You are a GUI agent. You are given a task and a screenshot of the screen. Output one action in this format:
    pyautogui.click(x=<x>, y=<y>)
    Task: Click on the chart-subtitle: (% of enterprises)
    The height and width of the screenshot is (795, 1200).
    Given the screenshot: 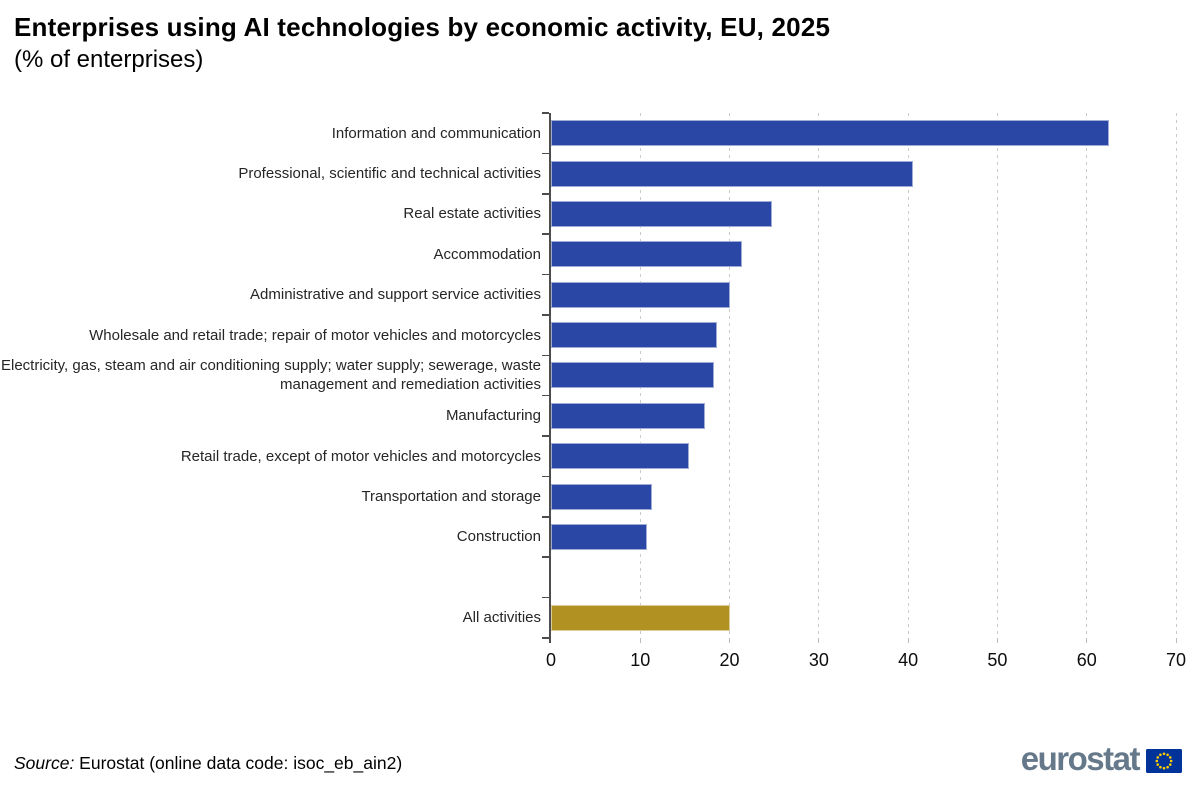 What is the action you would take?
    pyautogui.click(x=109, y=59)
    